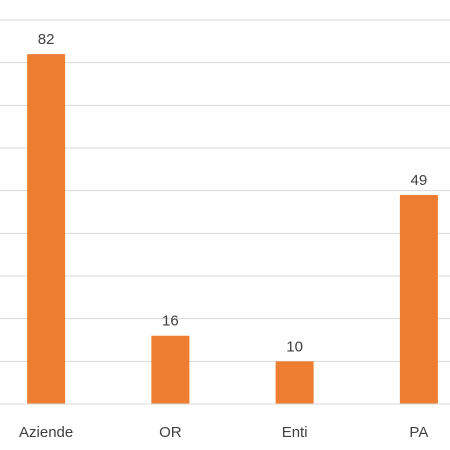  I want to click on x-tick-label-aziende: Aziende, so click(46, 432).